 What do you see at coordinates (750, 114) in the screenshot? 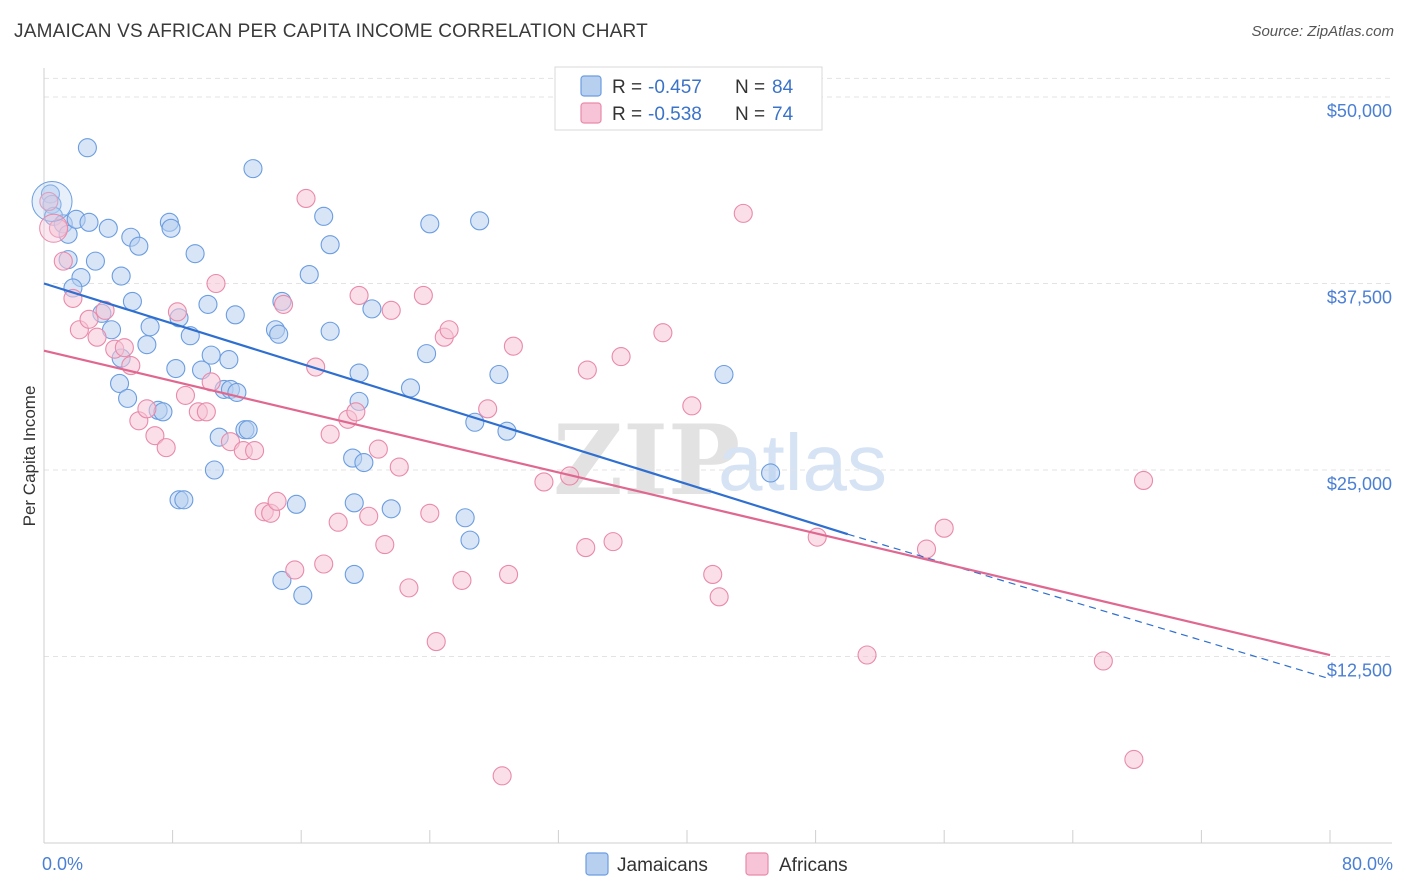
I see `africans-n-label: N =` at bounding box center [750, 114].